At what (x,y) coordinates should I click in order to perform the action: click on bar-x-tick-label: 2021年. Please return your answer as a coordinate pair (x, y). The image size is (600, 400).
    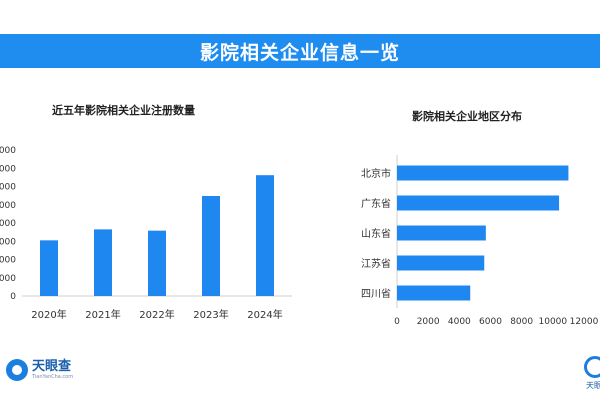
    Looking at the image, I should click on (102, 314).